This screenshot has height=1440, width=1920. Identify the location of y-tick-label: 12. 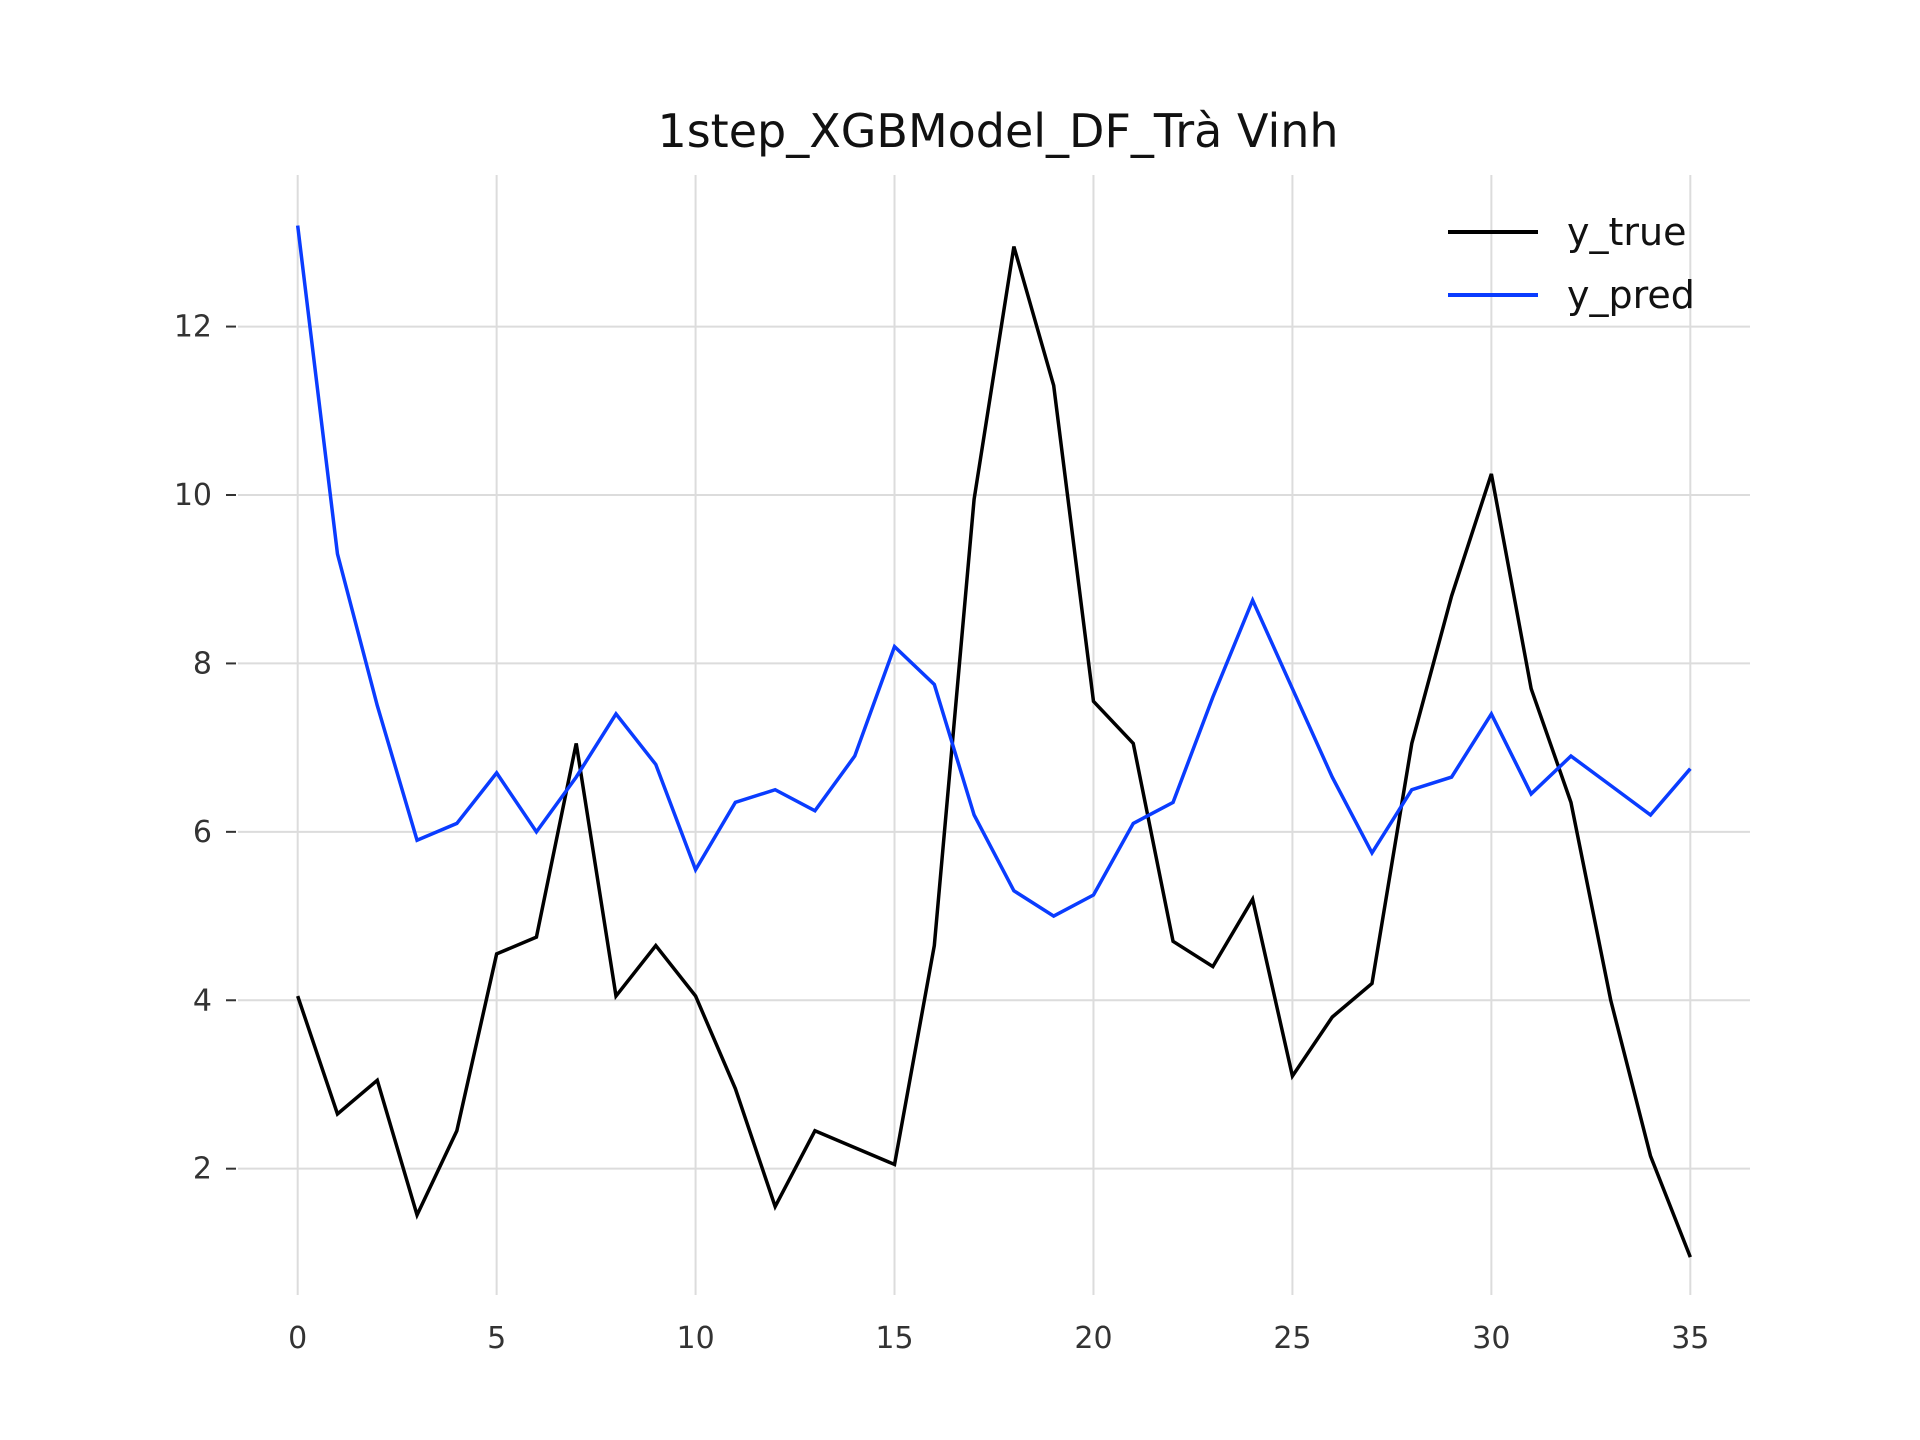
(193, 327).